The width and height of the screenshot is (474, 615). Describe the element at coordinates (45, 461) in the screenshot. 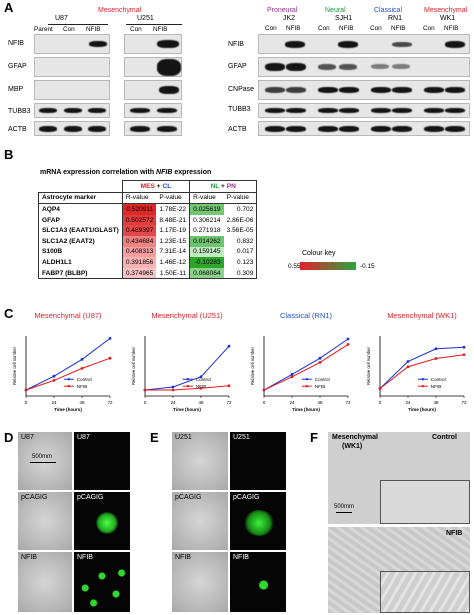

I see `u87-brightfield-image: U87 500mm` at that location.